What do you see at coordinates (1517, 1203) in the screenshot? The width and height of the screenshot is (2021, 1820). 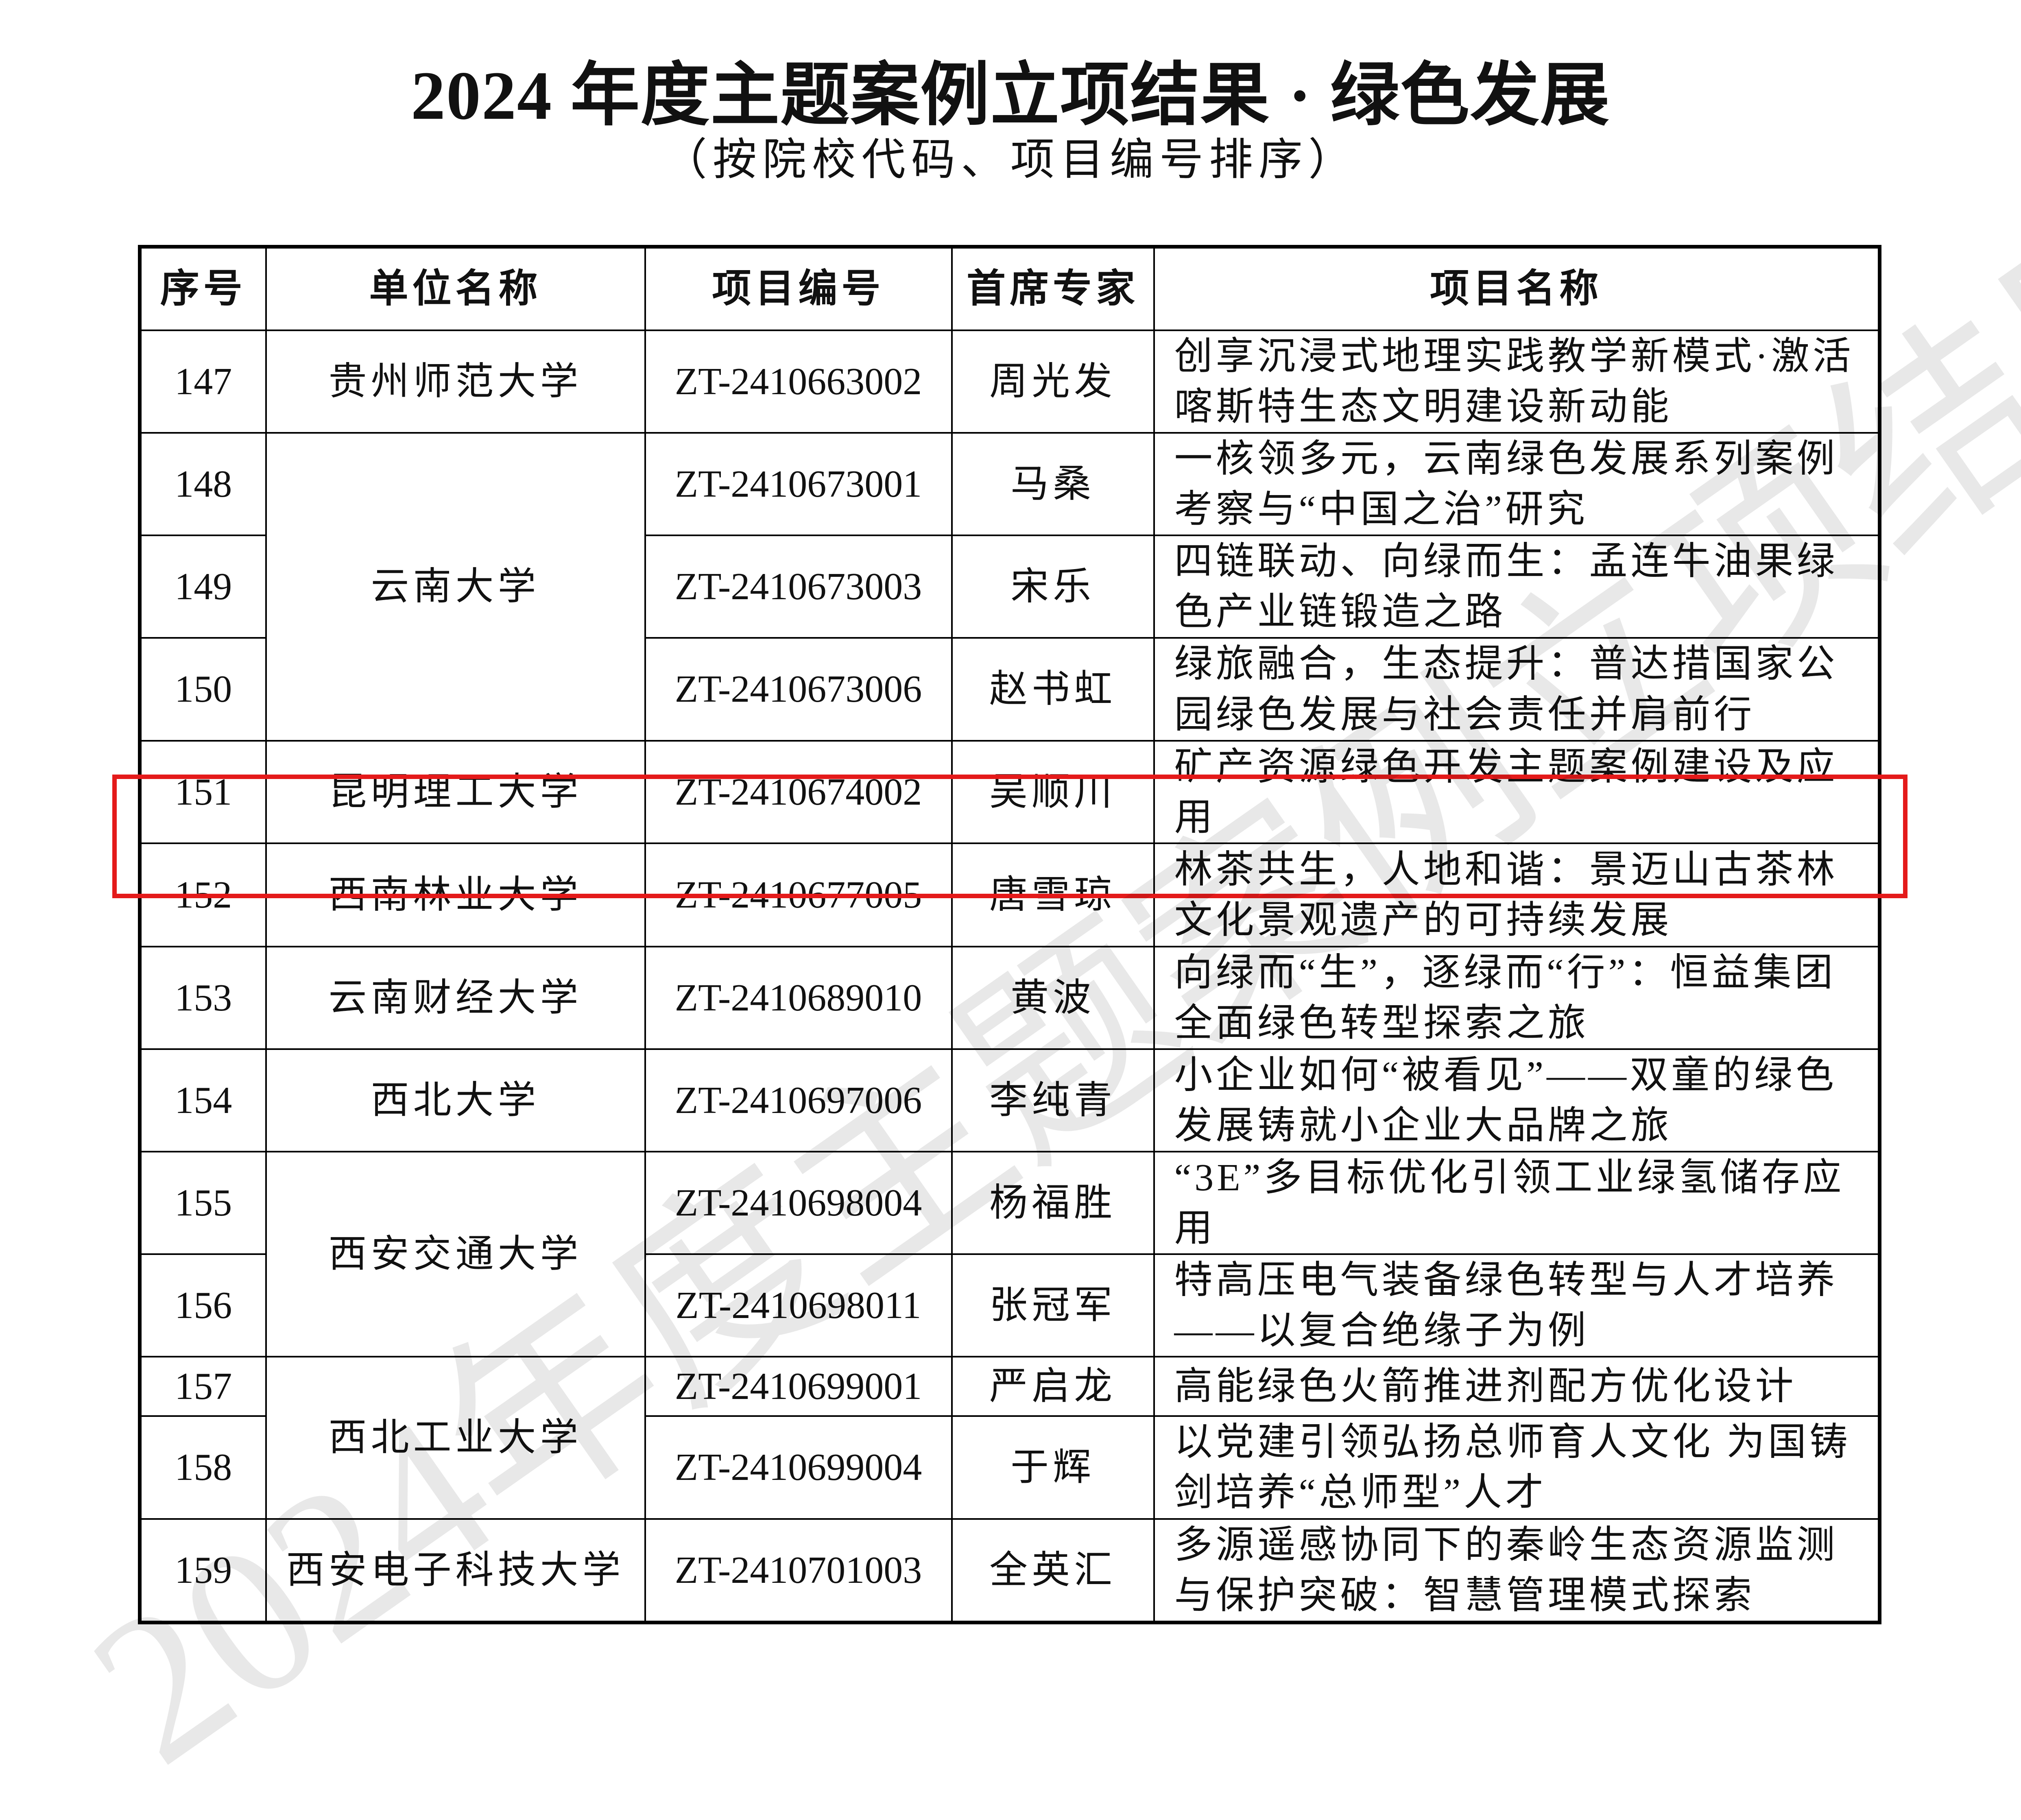 I see `project-name: “3E”多目标优化引领工业绿氢储存应用` at bounding box center [1517, 1203].